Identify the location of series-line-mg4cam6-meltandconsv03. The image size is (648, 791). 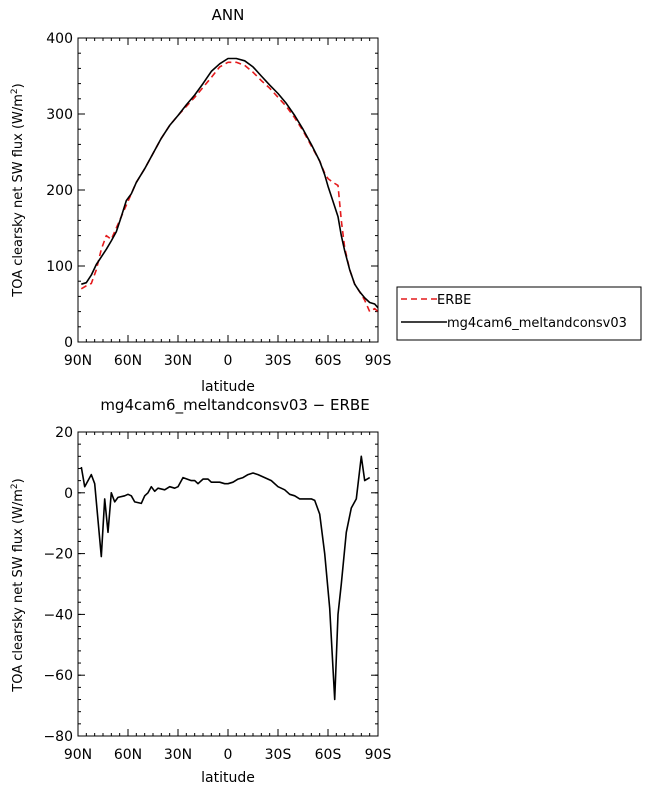
(230, 183).